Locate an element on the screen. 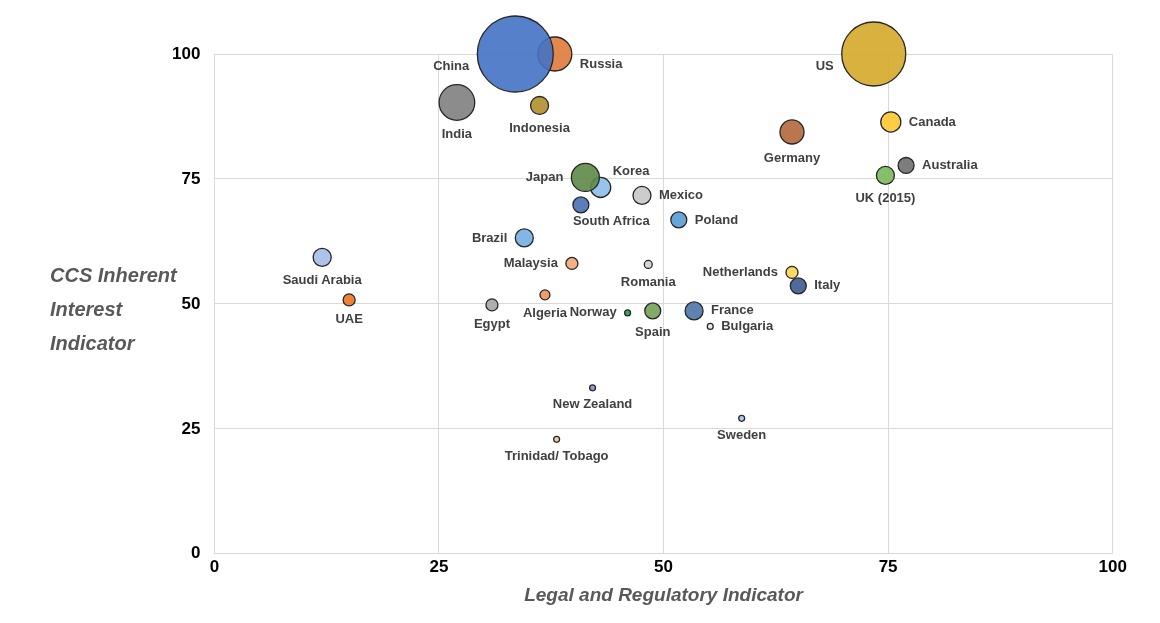 Image resolution: width=1160 pixels, height=623 pixels. x-axis-title: Legal and Regulatory Indicator is located at coordinates (664, 594).